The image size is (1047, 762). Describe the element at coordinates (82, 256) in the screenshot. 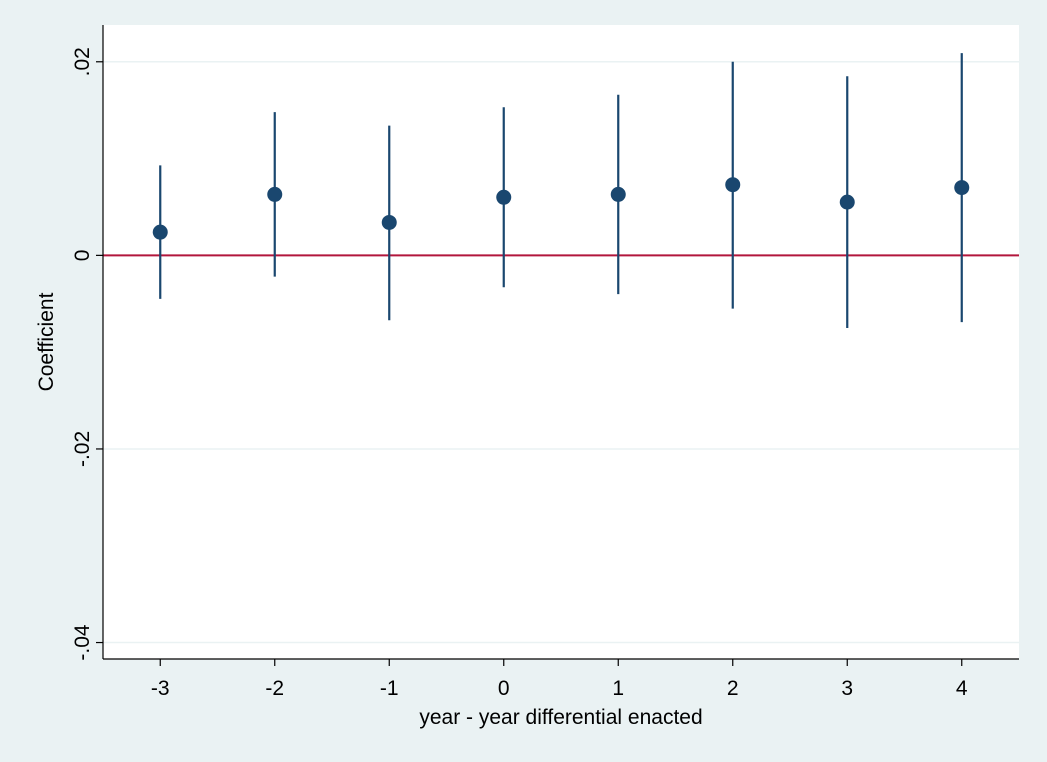

I see `y-tick-label: 0` at that location.